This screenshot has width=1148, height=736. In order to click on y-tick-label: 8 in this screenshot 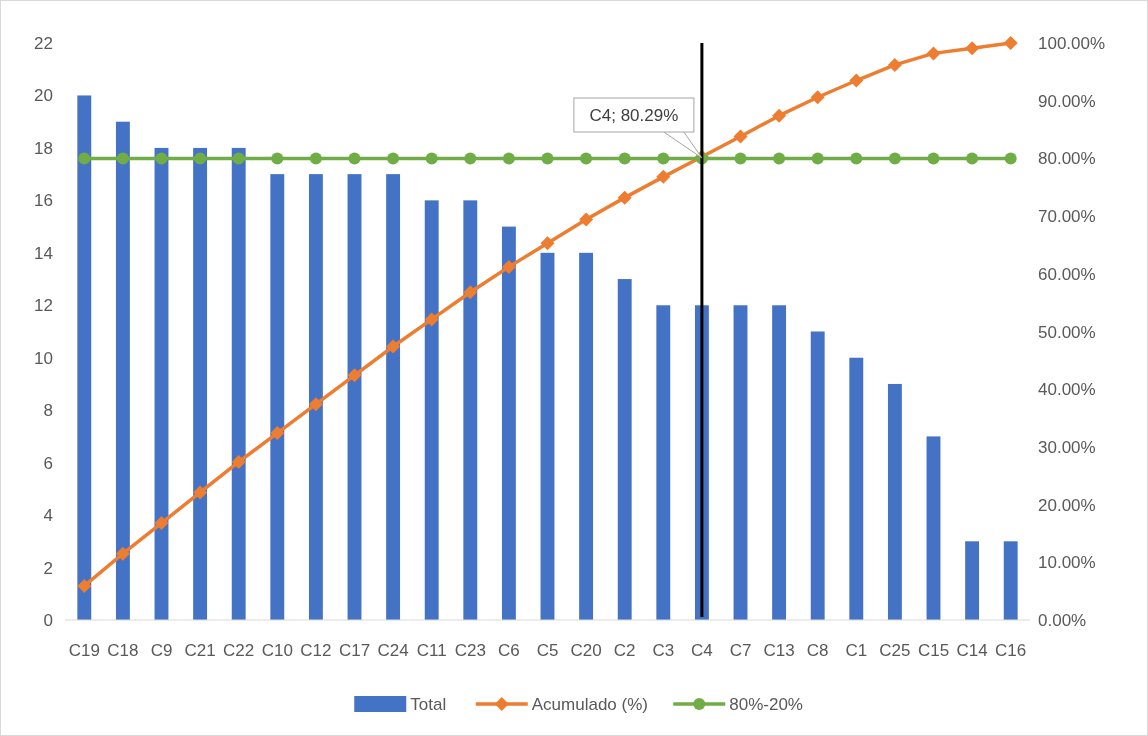, I will do `click(48, 411)`.